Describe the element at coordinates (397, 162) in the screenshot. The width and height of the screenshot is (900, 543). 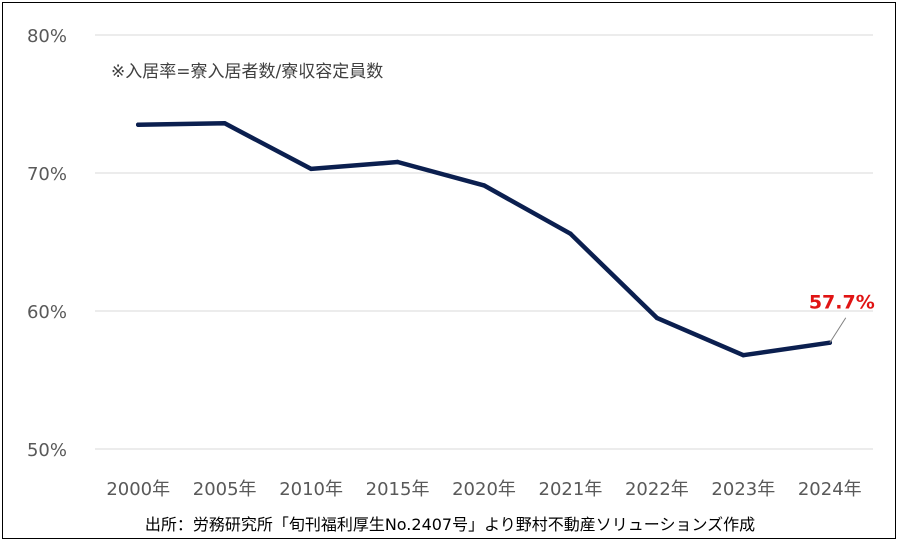
I see `data-point-2015年` at that location.